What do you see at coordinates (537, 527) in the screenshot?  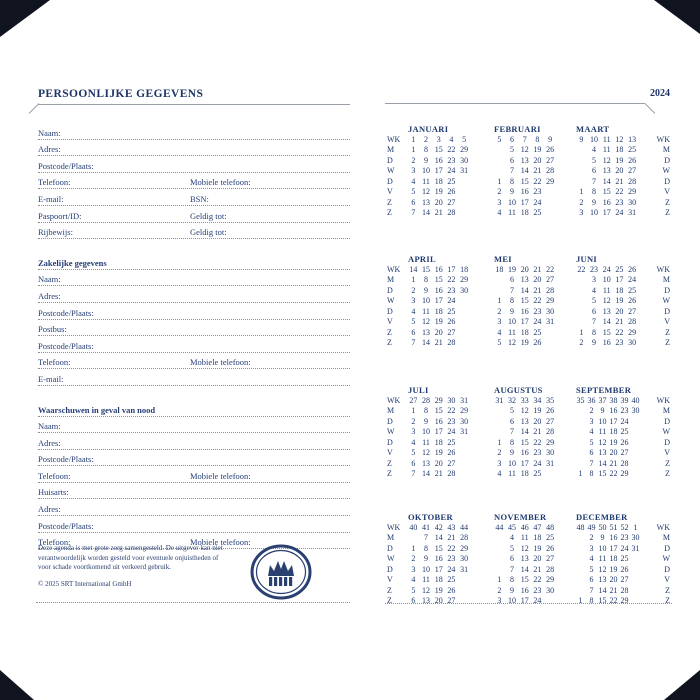 I see `week-number-cell: 47` at bounding box center [537, 527].